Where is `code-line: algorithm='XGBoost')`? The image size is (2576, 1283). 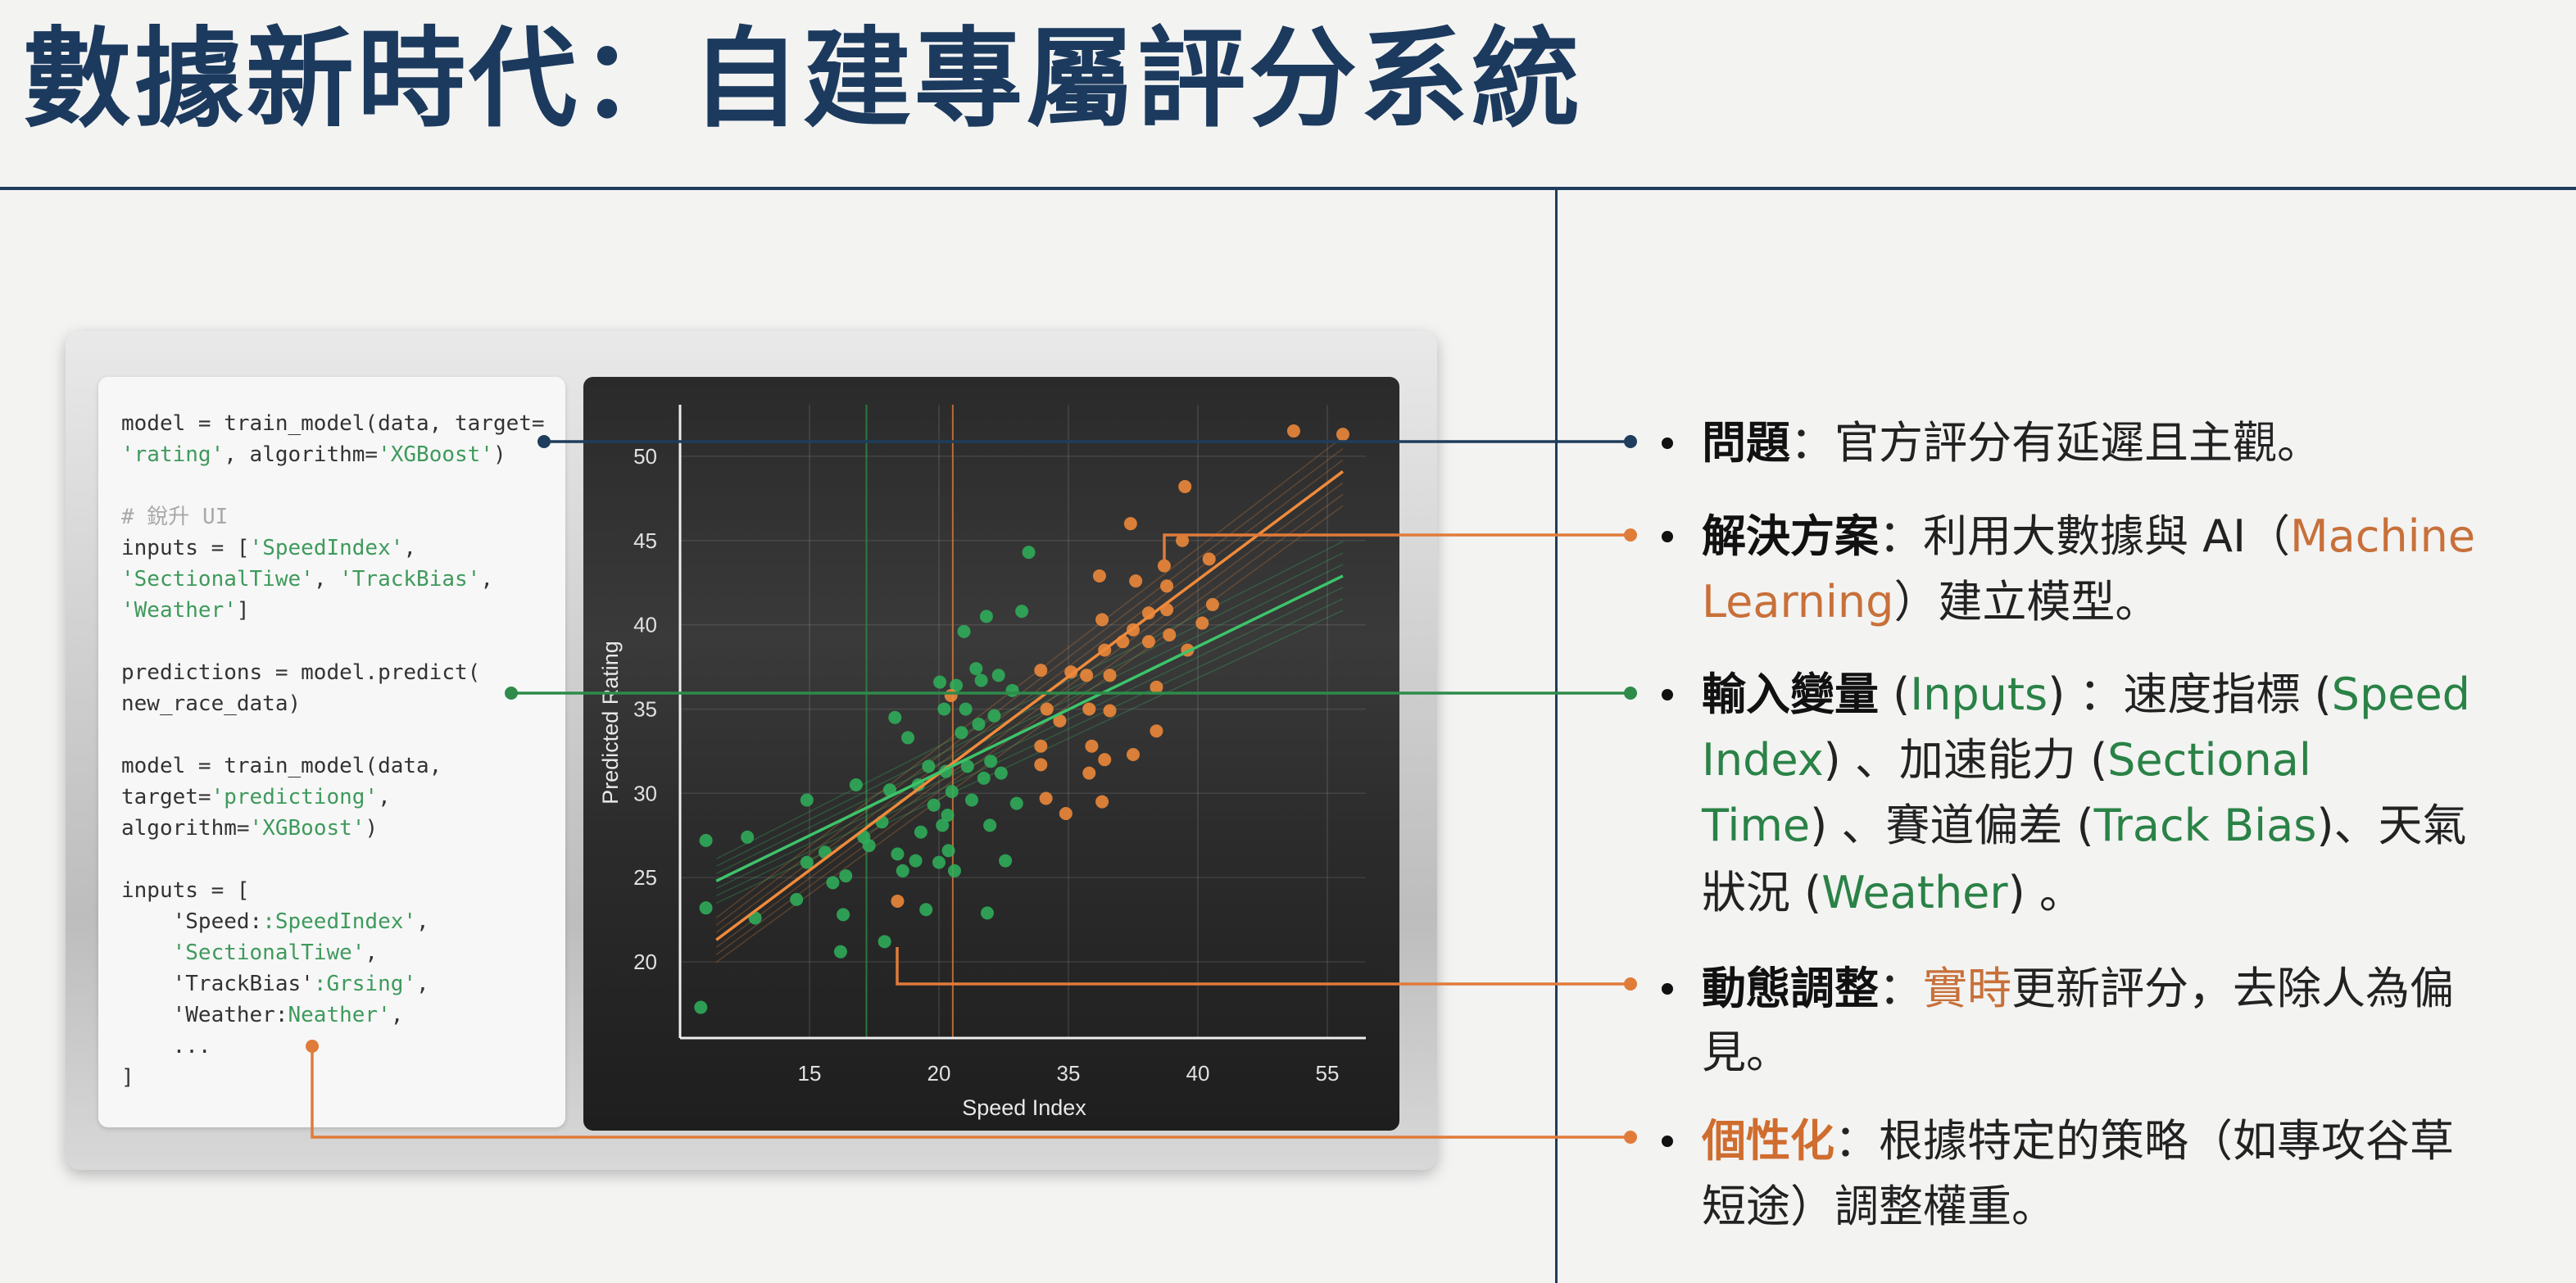 code-line: algorithm='XGBoost') is located at coordinates (333, 828).